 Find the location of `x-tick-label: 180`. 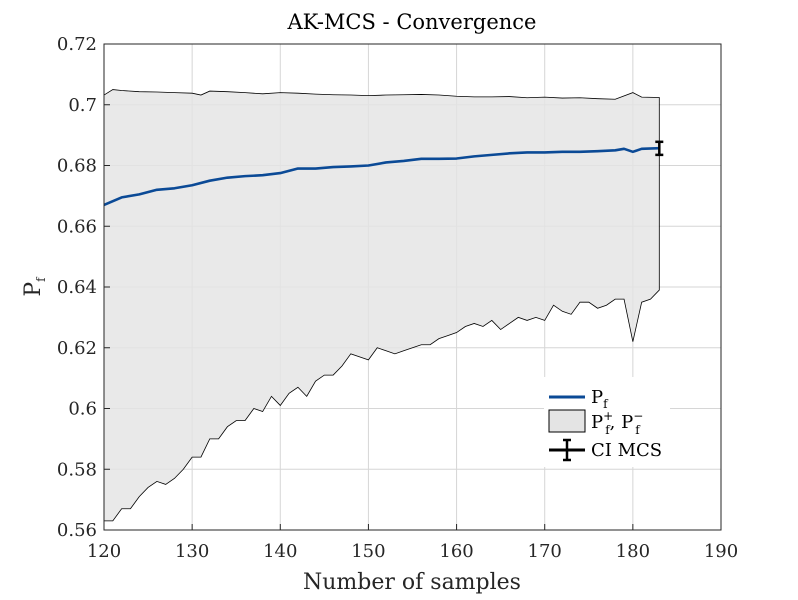

x-tick-label: 180 is located at coordinates (633, 551).